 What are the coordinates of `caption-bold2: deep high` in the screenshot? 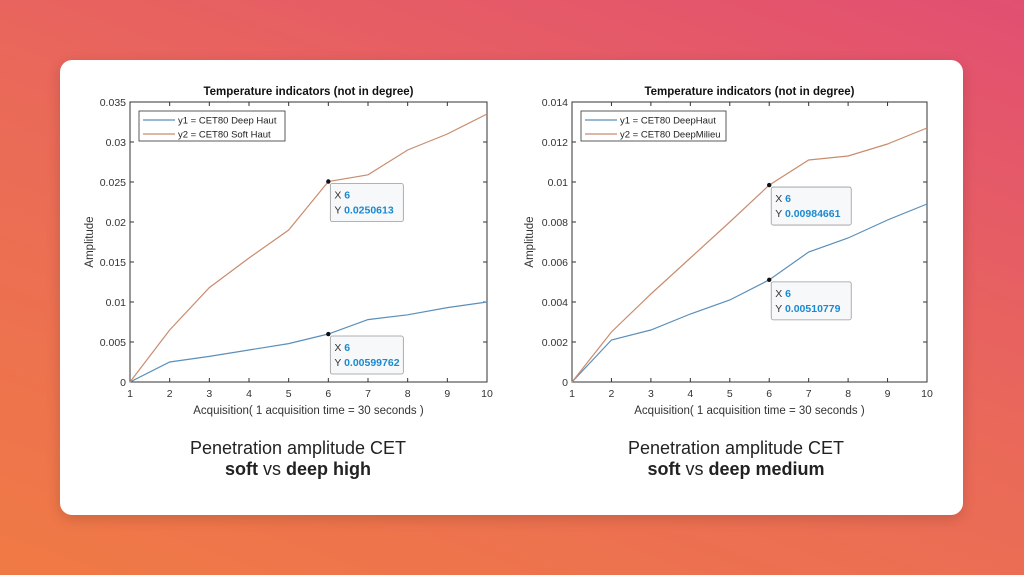 It's located at (329, 469).